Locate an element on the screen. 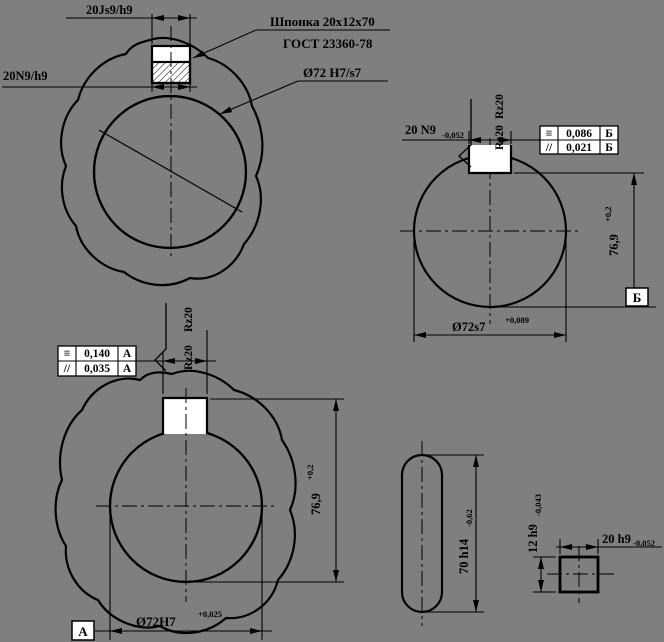 The height and width of the screenshot is (642, 664). key-designation: Шпонка 20x12x70 is located at coordinates (322, 21).